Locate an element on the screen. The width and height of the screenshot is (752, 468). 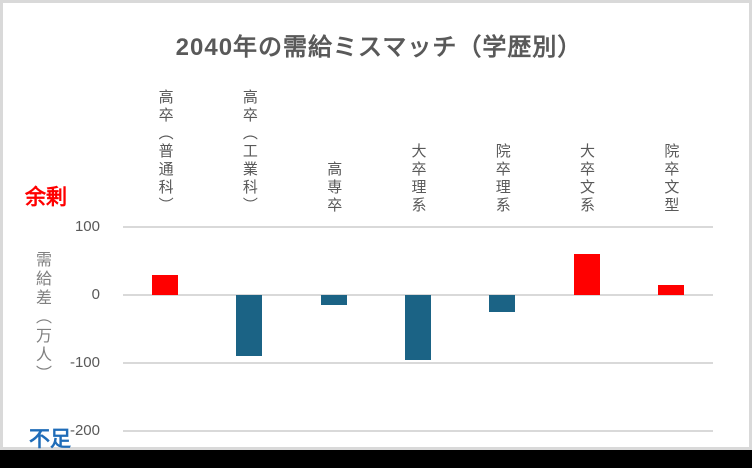
y-tick-label: 0 is located at coordinates (95, 294).